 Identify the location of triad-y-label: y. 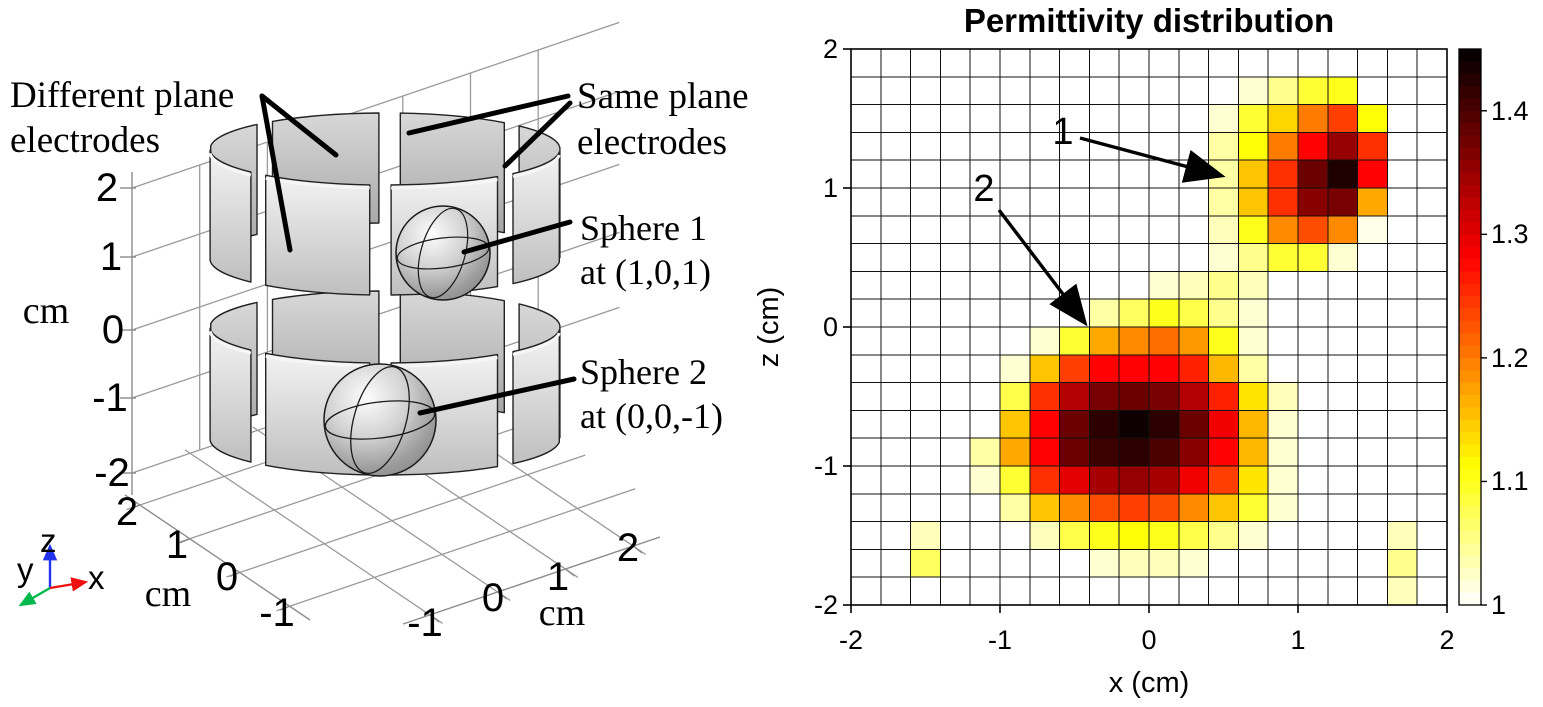
(25, 569).